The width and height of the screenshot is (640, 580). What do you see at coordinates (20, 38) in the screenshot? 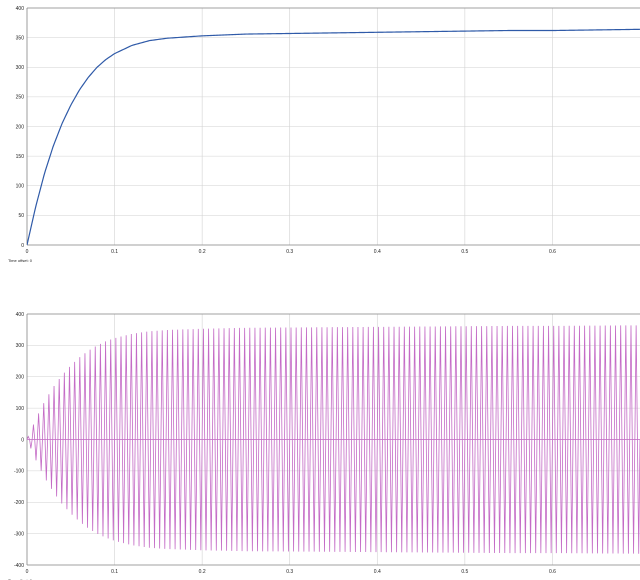
I see `y-tick-label: 350` at bounding box center [20, 38].